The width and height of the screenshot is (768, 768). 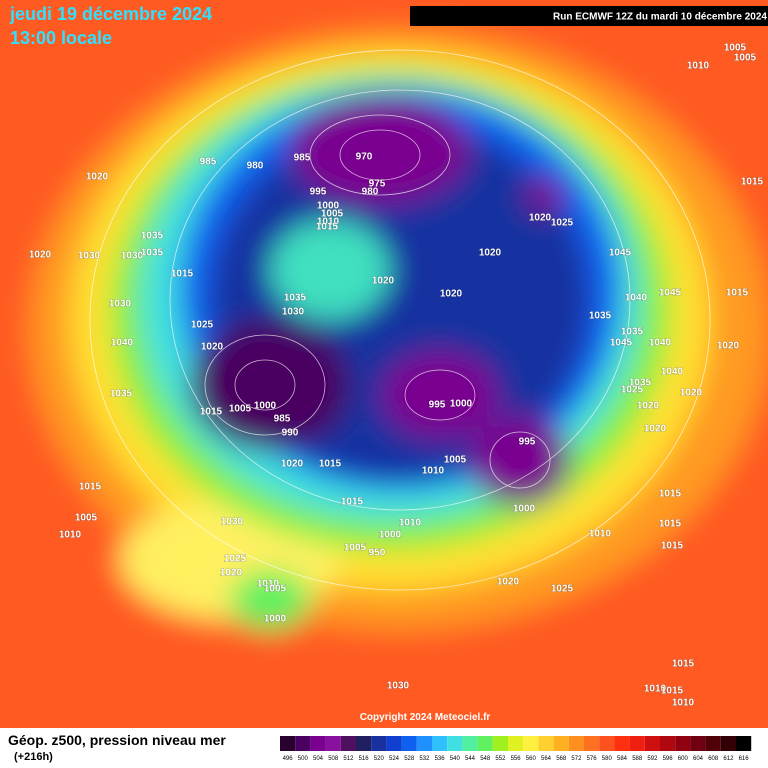 I want to click on legend-label: 536, so click(x=440, y=759).